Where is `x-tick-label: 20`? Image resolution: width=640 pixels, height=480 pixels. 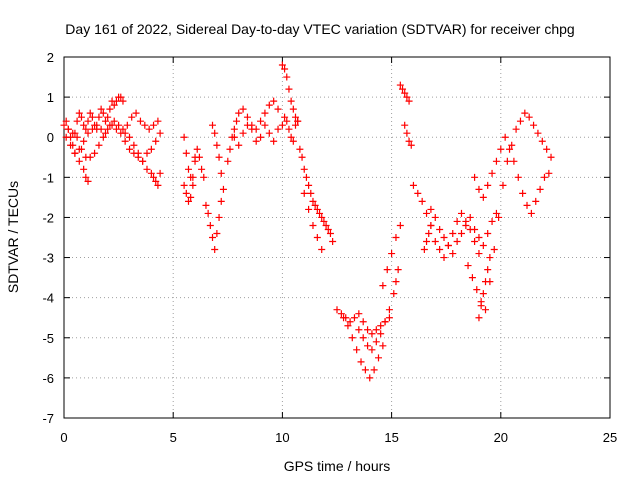 x-tick-label: 20 is located at coordinates (501, 437).